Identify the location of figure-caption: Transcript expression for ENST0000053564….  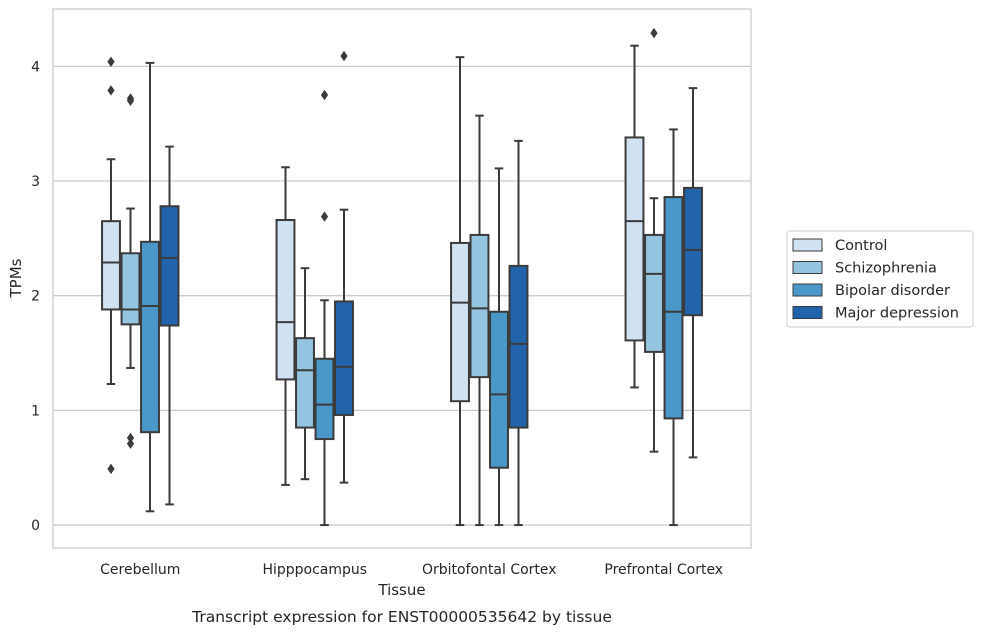
(401, 617).